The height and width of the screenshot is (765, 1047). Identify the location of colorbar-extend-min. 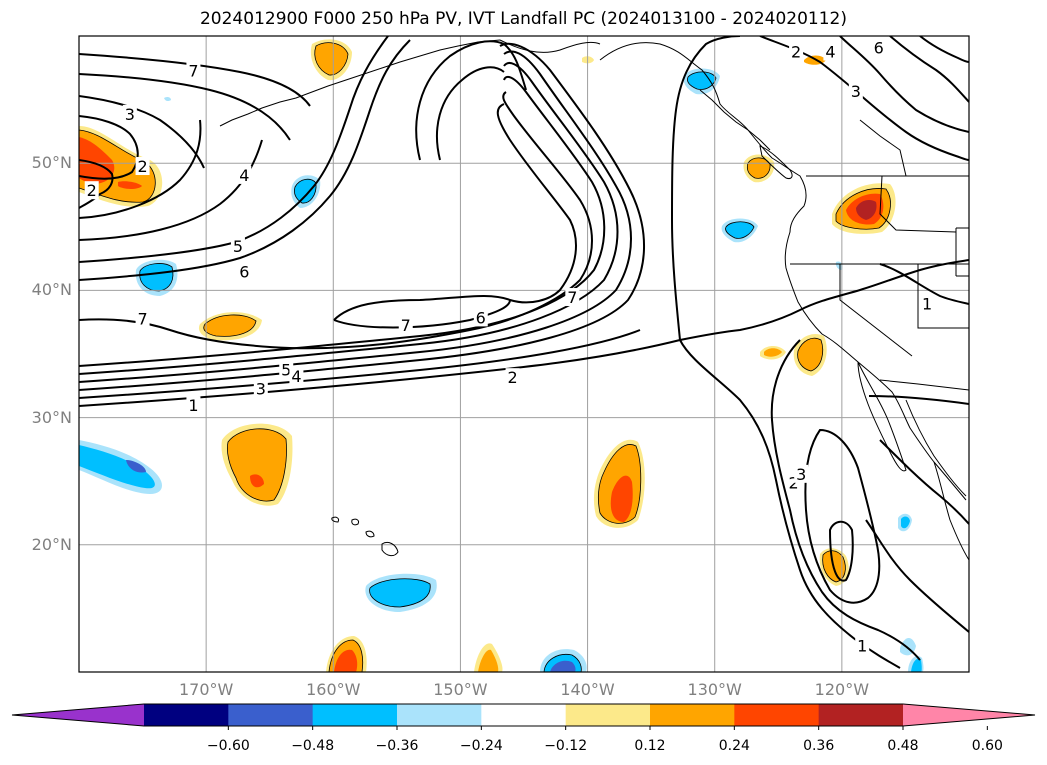
(78, 715).